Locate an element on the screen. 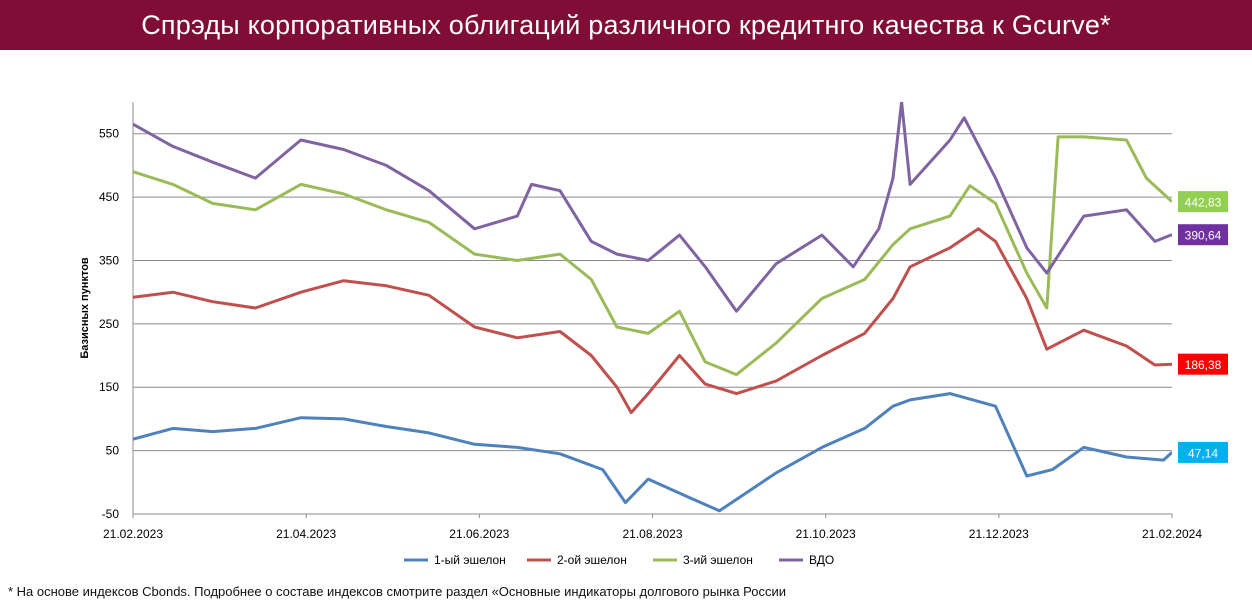 This screenshot has height=603, width=1252. end-value-label: 186,38 is located at coordinates (1203, 365).